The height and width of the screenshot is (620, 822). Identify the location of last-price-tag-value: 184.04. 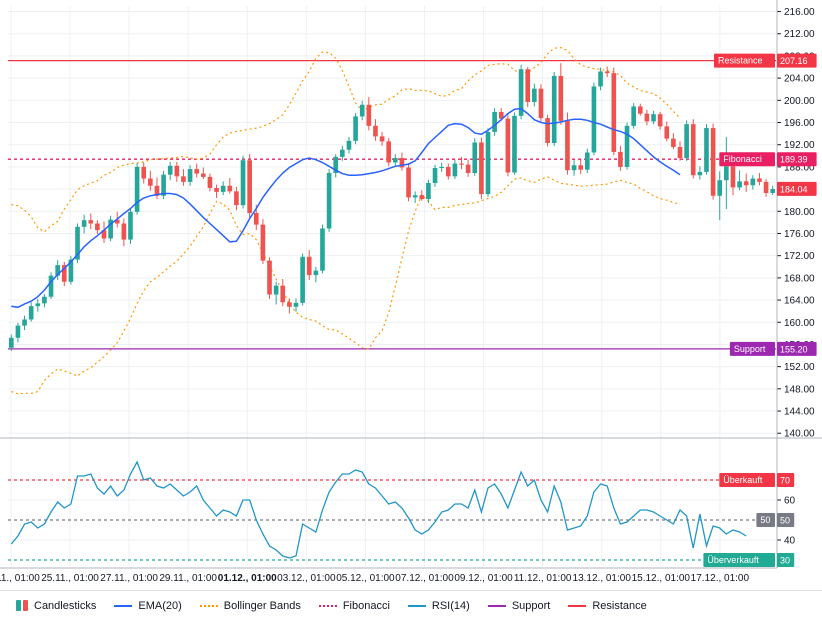
(794, 189).